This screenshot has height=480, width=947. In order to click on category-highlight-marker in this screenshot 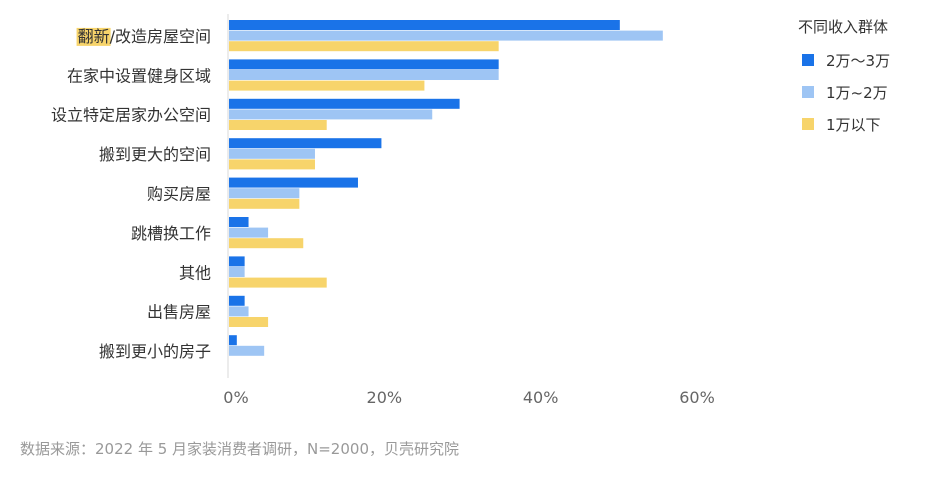, I will do `click(93, 36)`.